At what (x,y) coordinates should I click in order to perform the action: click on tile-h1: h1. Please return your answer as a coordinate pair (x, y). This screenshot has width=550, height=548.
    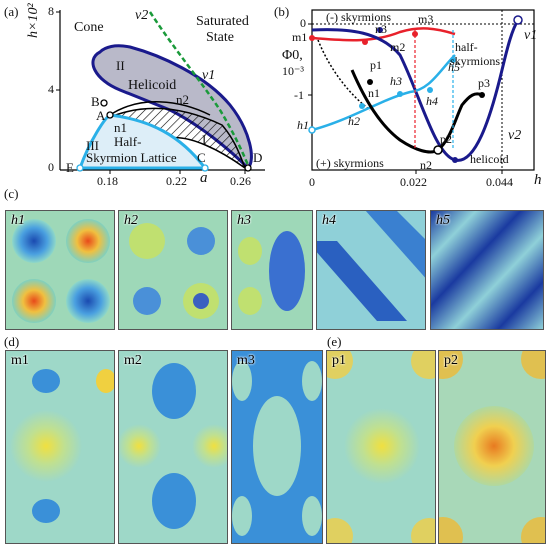
    Looking at the image, I should click on (60, 270).